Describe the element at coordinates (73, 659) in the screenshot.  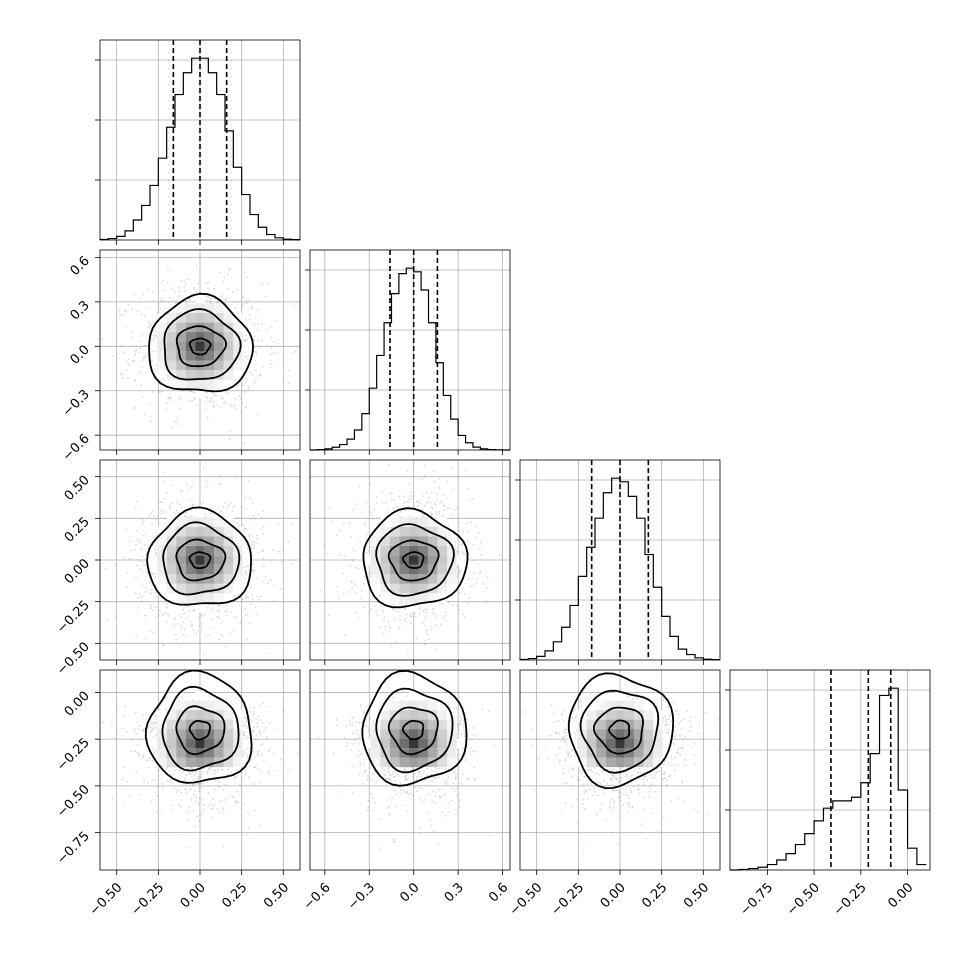
I see `y-tick-label: −0.50` at that location.